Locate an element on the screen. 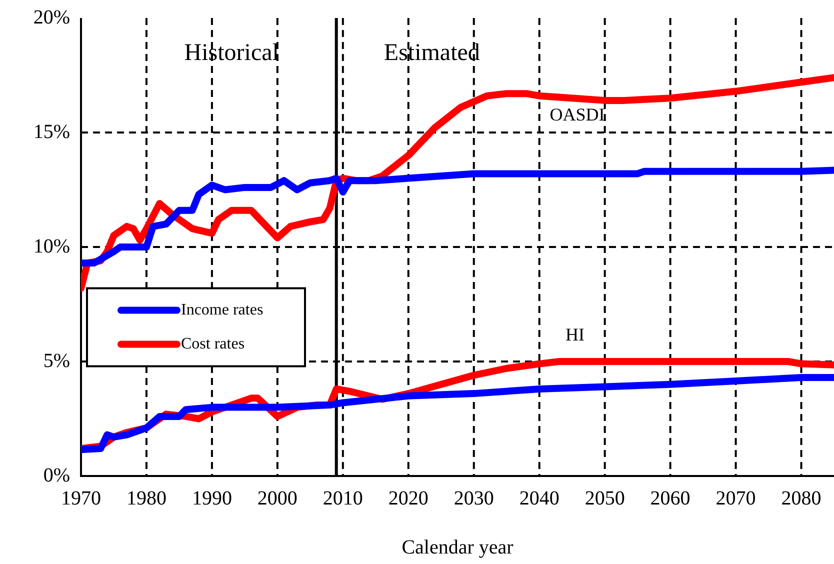 The height and width of the screenshot is (564, 834). y-tick-label: 10% is located at coordinates (51, 246).